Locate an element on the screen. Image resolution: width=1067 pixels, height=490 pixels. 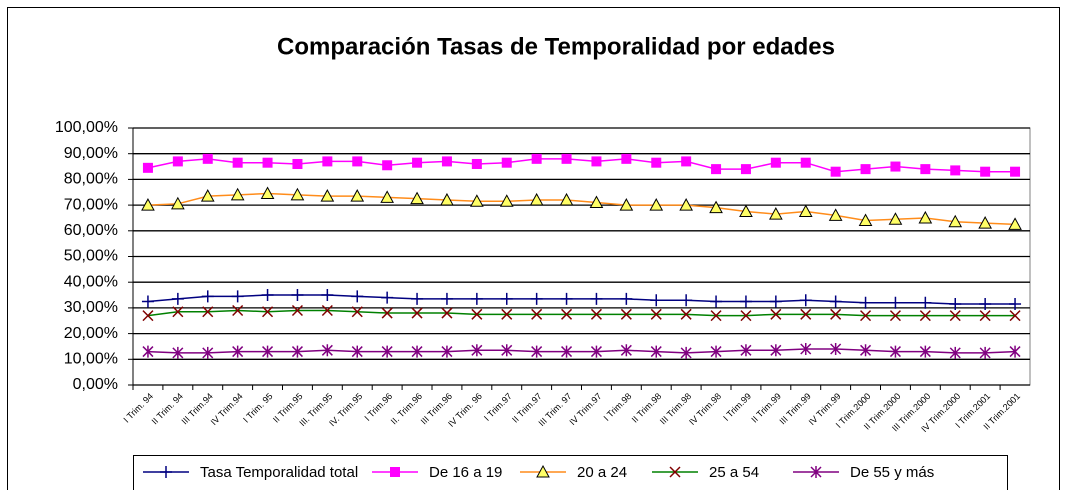
y-tick-label: 30,00% is located at coordinates (91, 307).